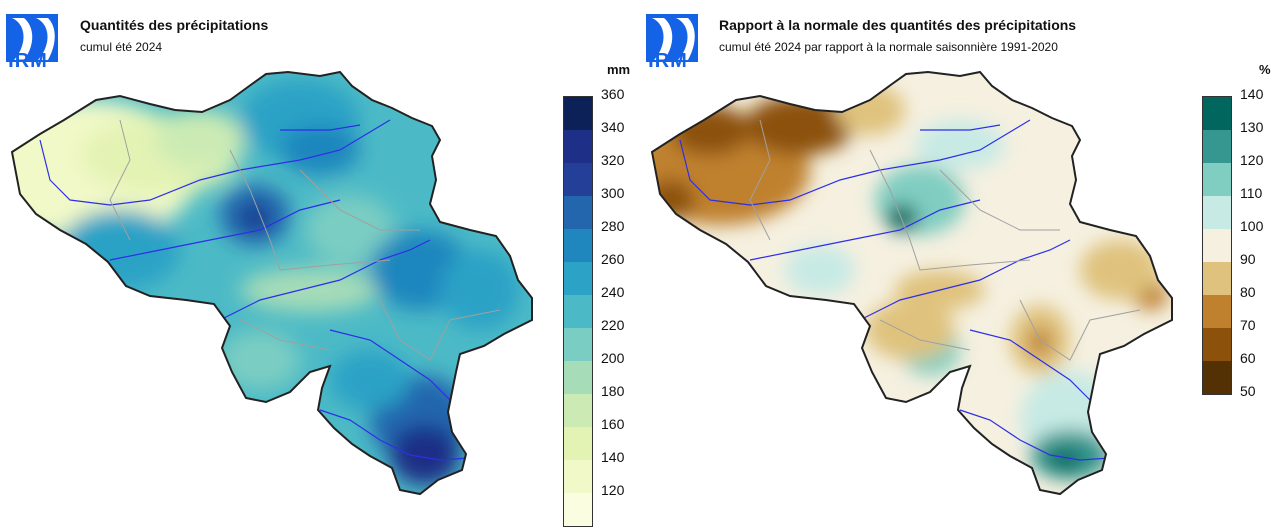 The height and width of the screenshot is (527, 1280). What do you see at coordinates (174, 25) in the screenshot?
I see `map-title: Quantités des précipitations` at bounding box center [174, 25].